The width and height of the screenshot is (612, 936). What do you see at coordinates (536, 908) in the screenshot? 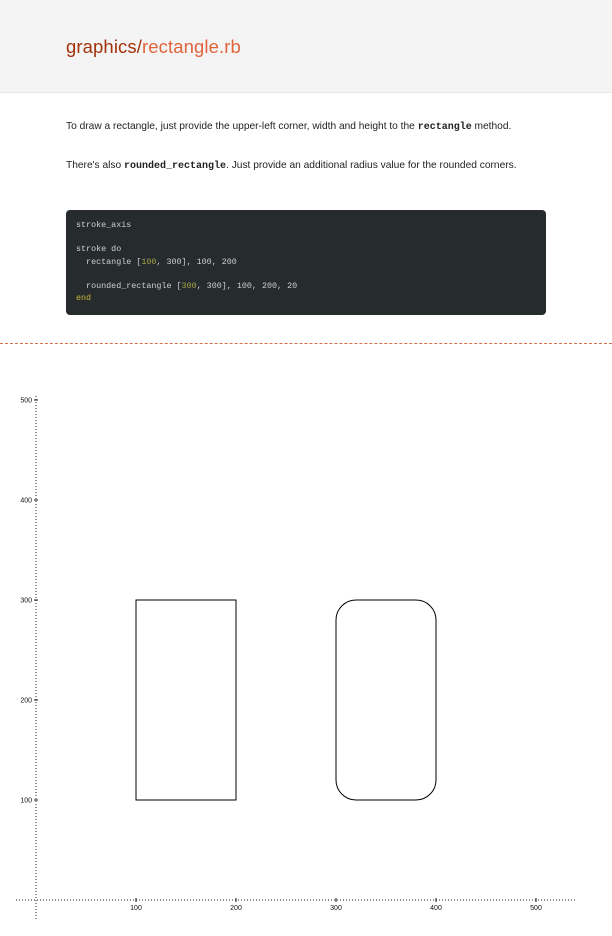
I see `x-tick-label-500: 500` at bounding box center [536, 908].